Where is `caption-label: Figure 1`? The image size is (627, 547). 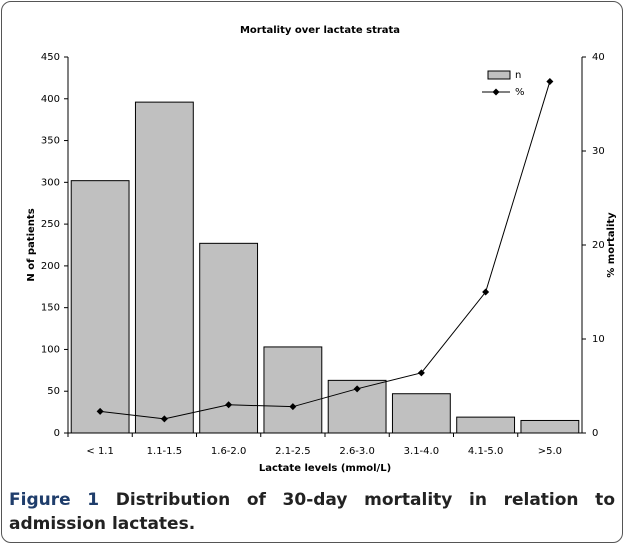
caption-label: Figure 1 is located at coordinates (54, 500).